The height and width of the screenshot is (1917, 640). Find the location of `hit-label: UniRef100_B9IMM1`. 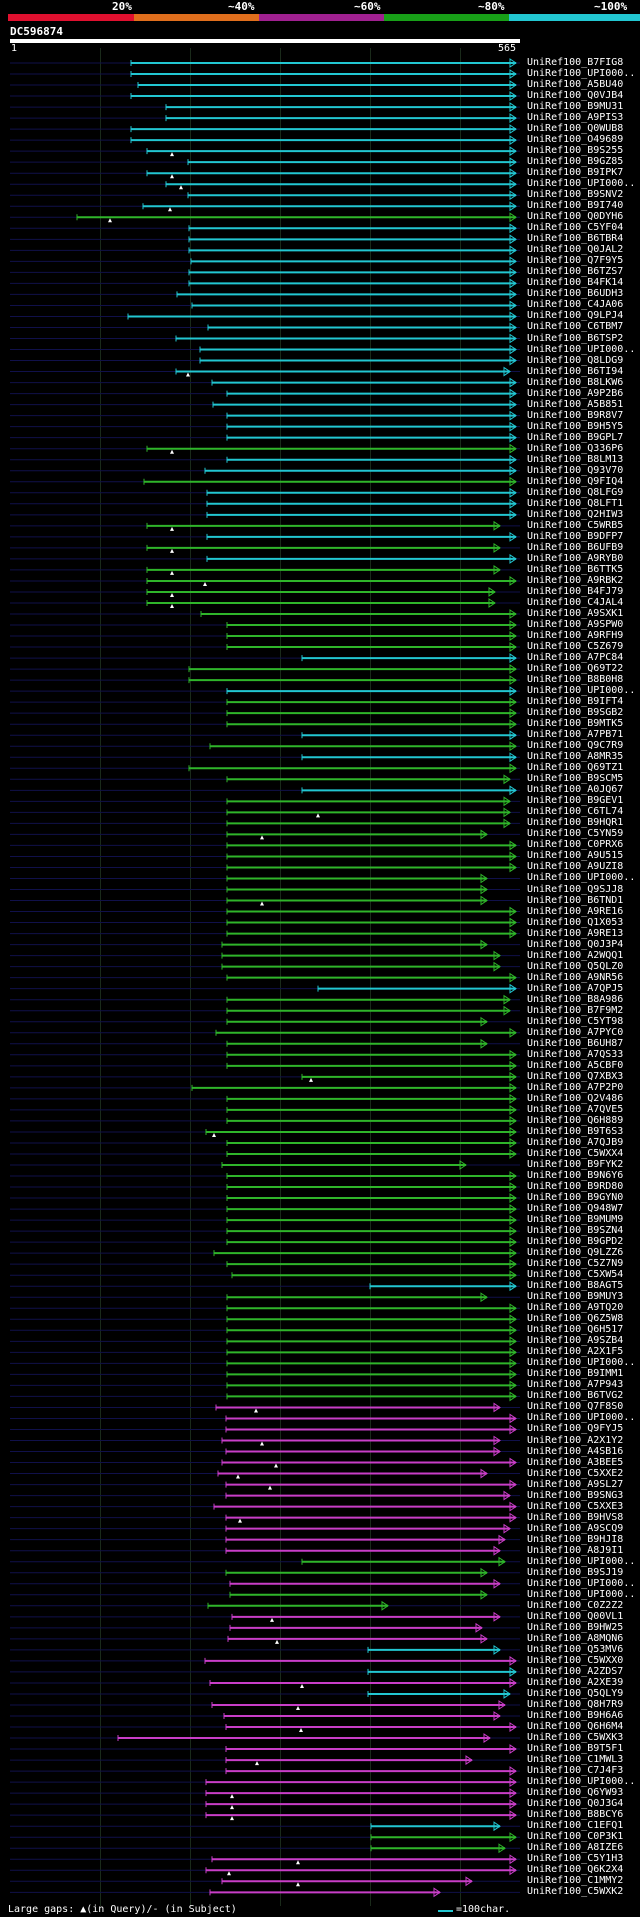

hit-label: UniRef100_B9IMM1 is located at coordinates (575, 1374).